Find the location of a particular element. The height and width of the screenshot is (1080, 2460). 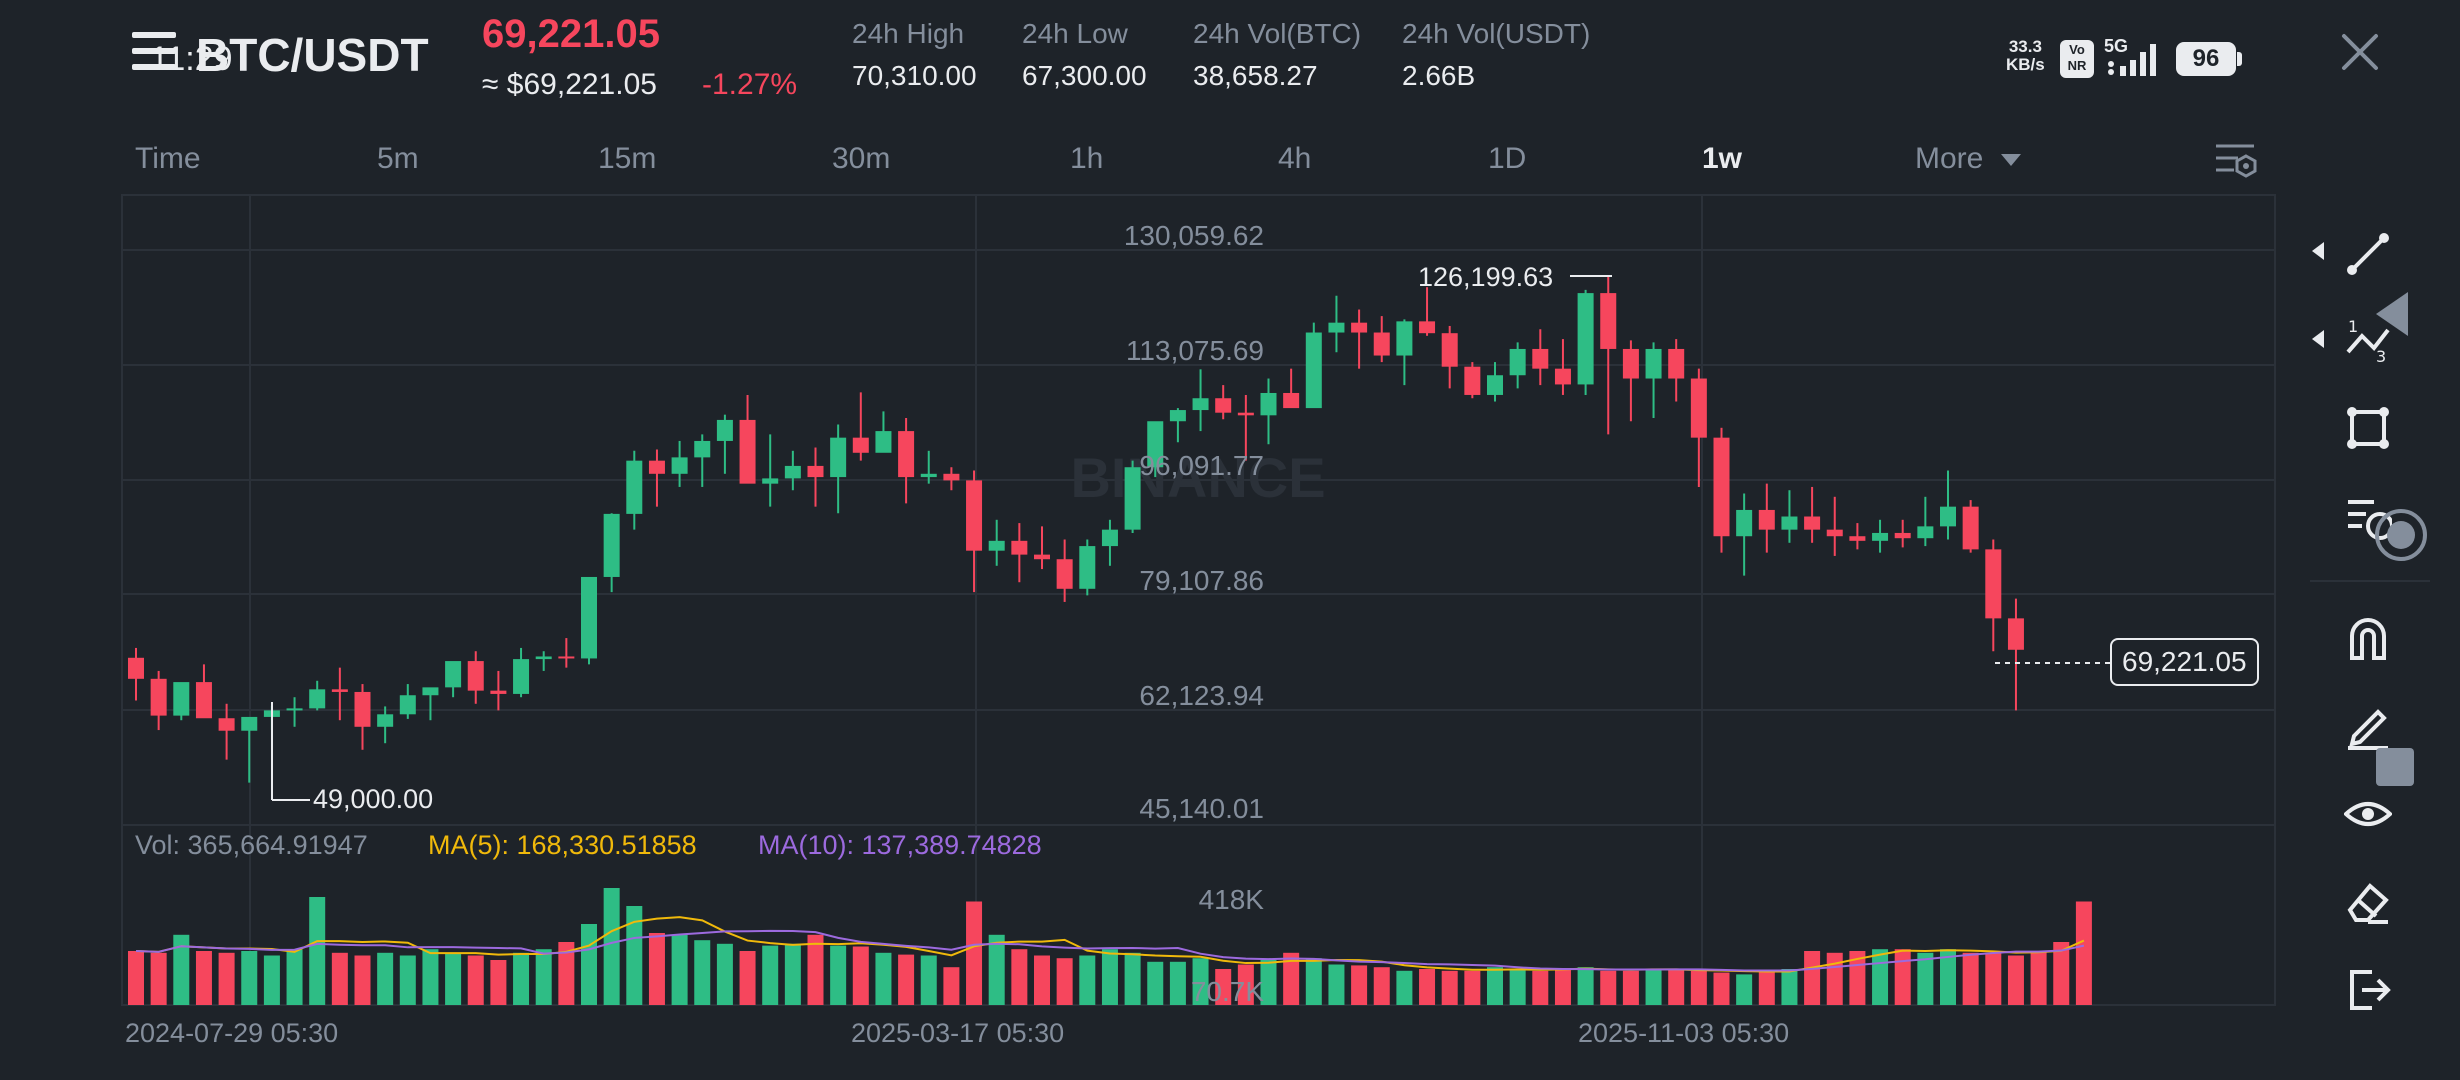

exit-icon is located at coordinates (2368, 990).